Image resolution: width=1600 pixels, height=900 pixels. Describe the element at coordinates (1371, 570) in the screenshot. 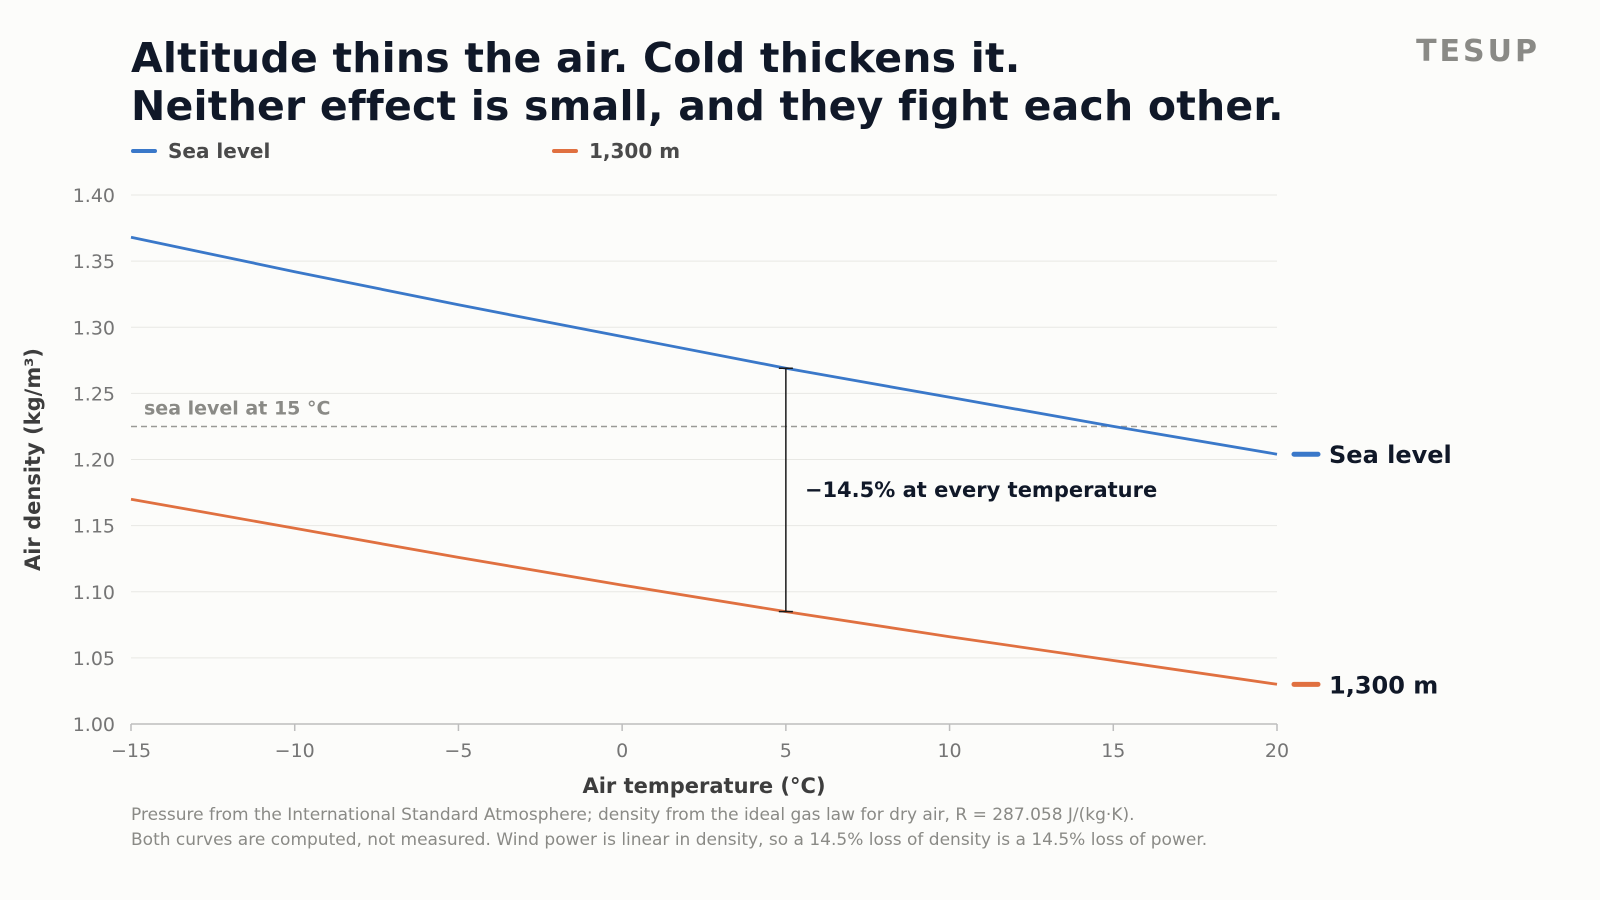

I see `series-end-labels: Sea level 1,300 m` at that location.